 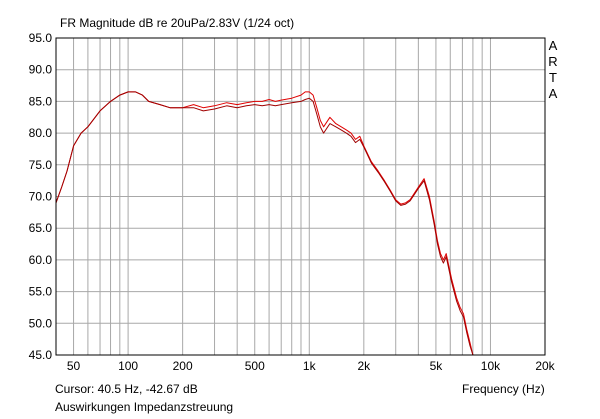 I want to click on y-tick-label: 45.0, so click(x=41, y=355).